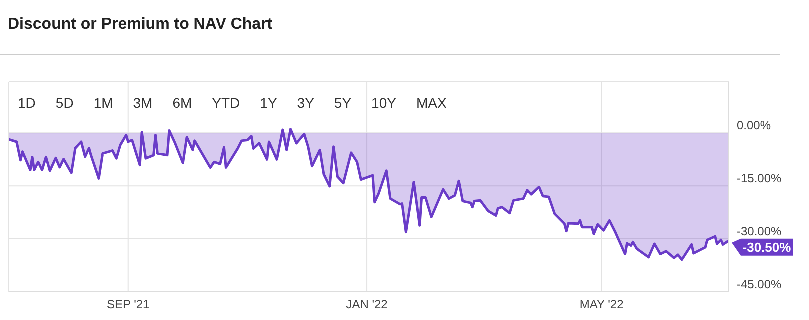  Describe the element at coordinates (759, 284) in the screenshot. I see `y-tick-label: -45.00%` at that location.